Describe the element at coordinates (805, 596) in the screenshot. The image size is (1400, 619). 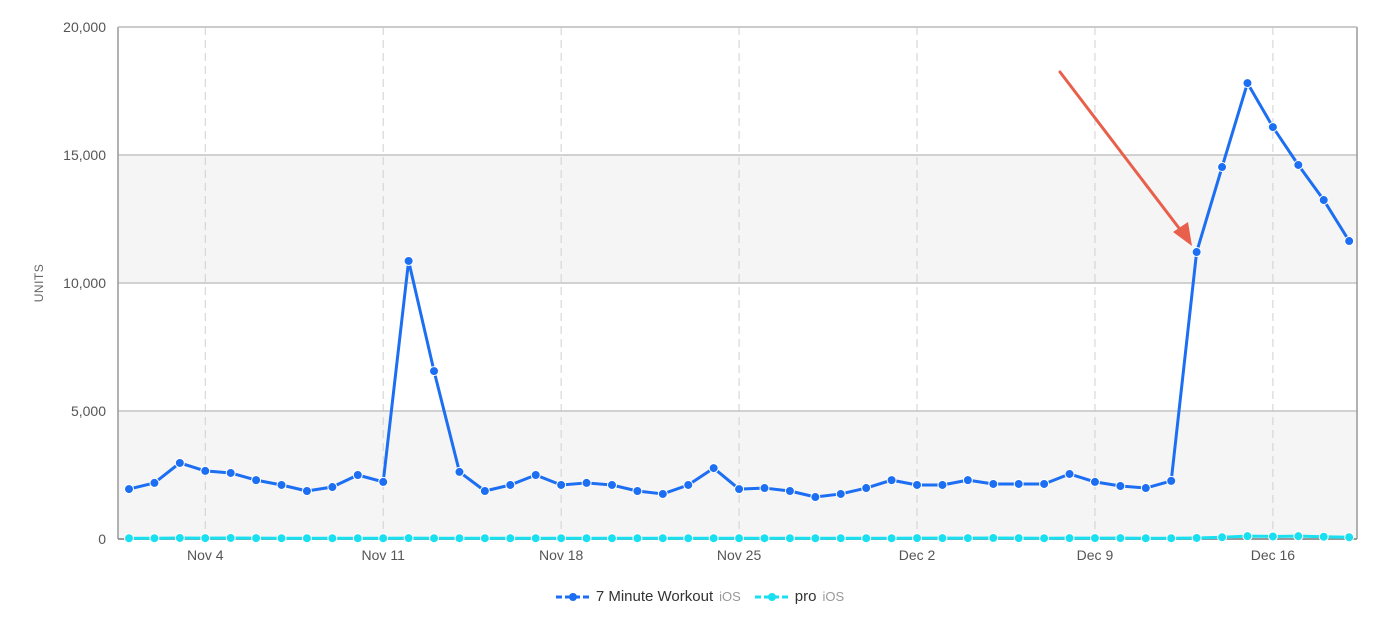
I see `legend-label: pro` at that location.